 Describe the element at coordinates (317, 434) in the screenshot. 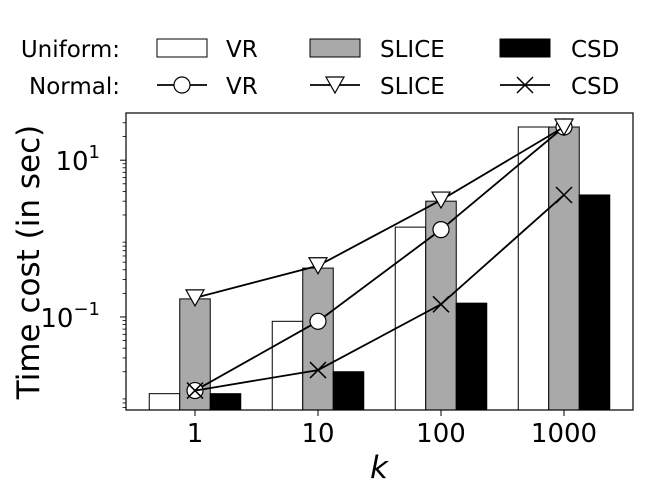

I see `x-tick-label-10: 10` at that location.